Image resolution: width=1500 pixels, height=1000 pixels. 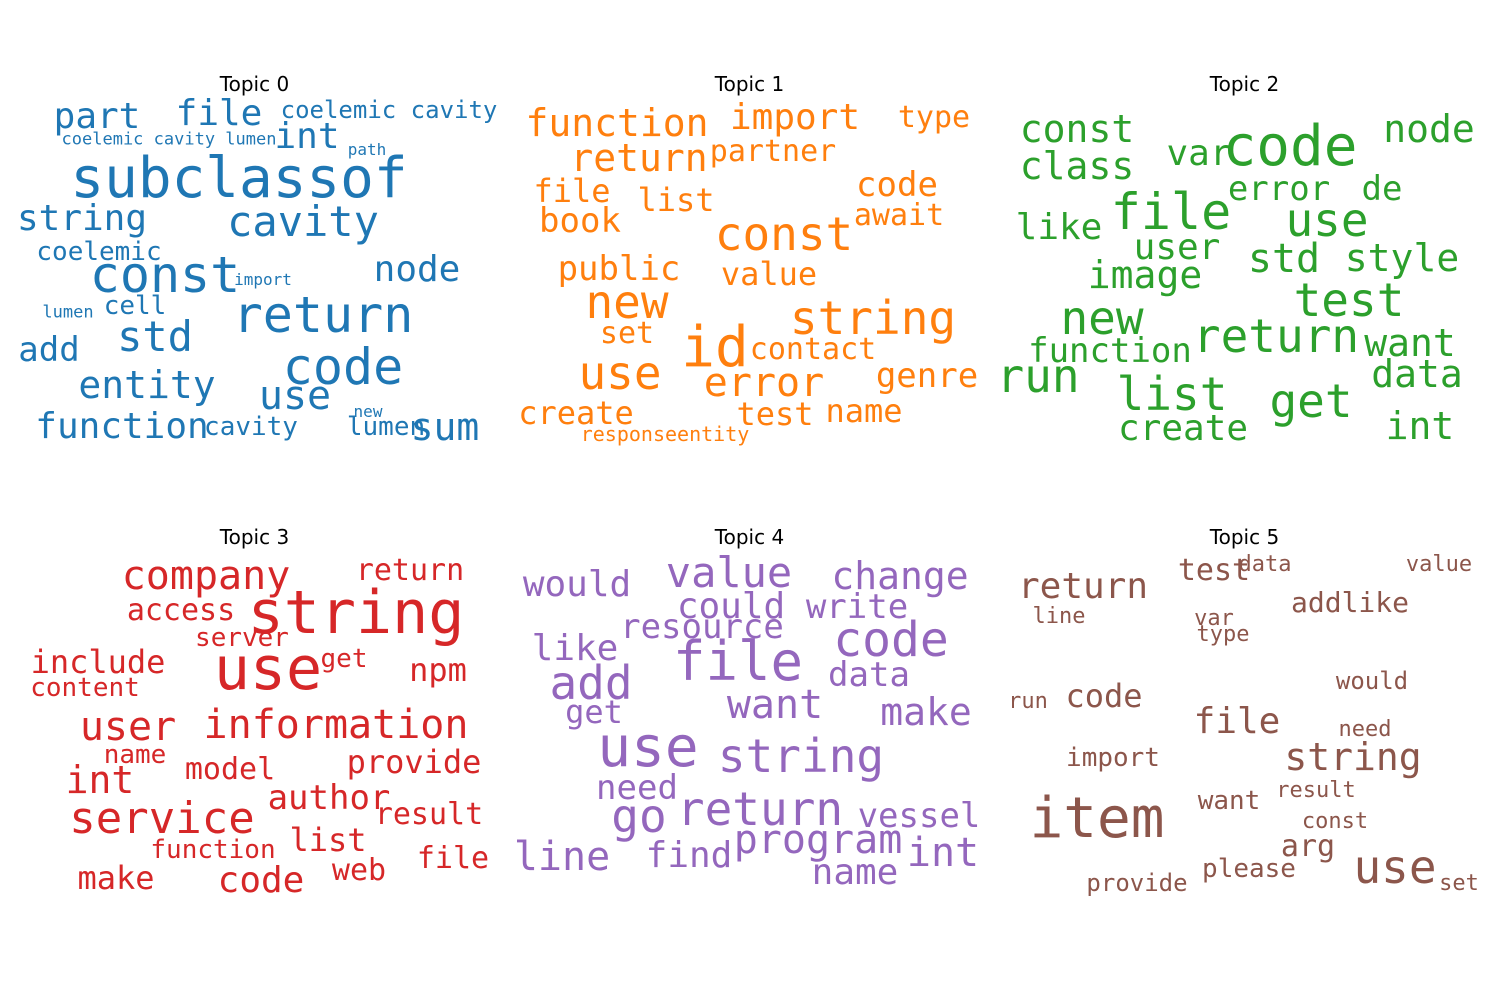 What do you see at coordinates (336, 725) in the screenshot?
I see `cloud-word: information` at bounding box center [336, 725].